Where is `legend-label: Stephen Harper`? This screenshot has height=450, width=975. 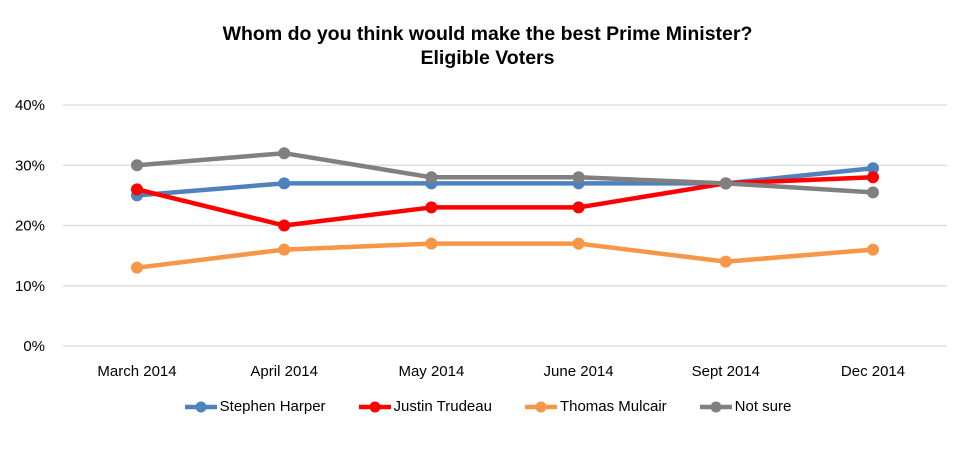
legend-label: Stephen Harper is located at coordinates (272, 406).